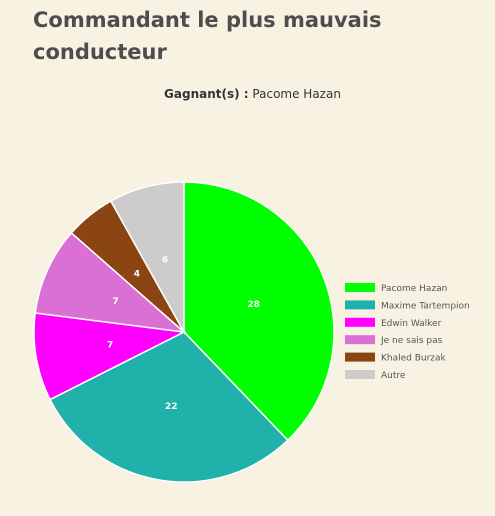  I want to click on legend-label: Khaled Burzak, so click(414, 359).